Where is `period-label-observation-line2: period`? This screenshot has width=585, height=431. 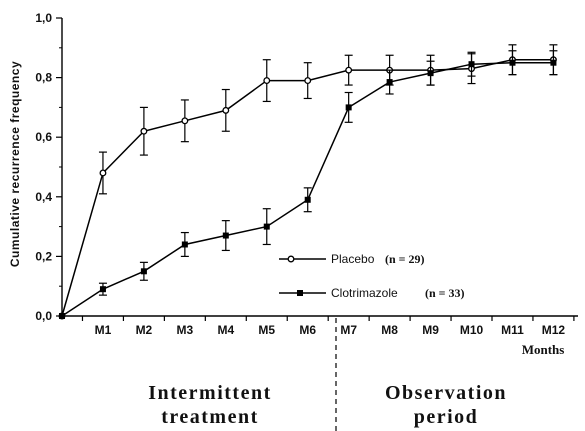
period-label-observation-line2: period is located at coordinates (446, 417).